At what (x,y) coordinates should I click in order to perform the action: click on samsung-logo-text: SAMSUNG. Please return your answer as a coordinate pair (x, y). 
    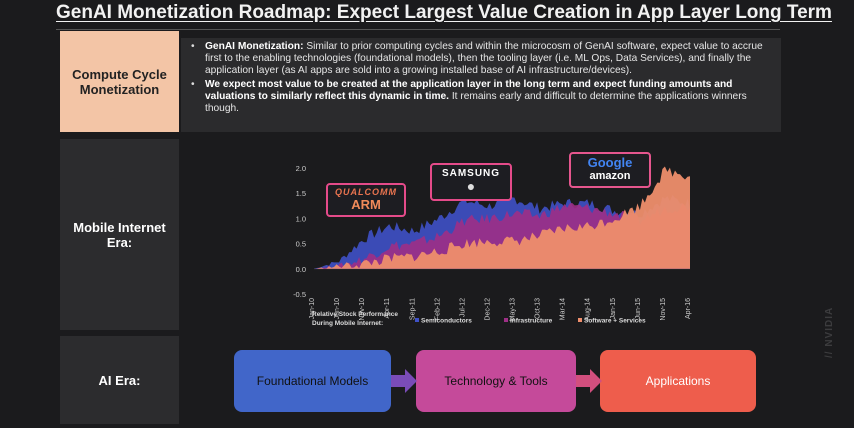
    Looking at the image, I should click on (471, 173).